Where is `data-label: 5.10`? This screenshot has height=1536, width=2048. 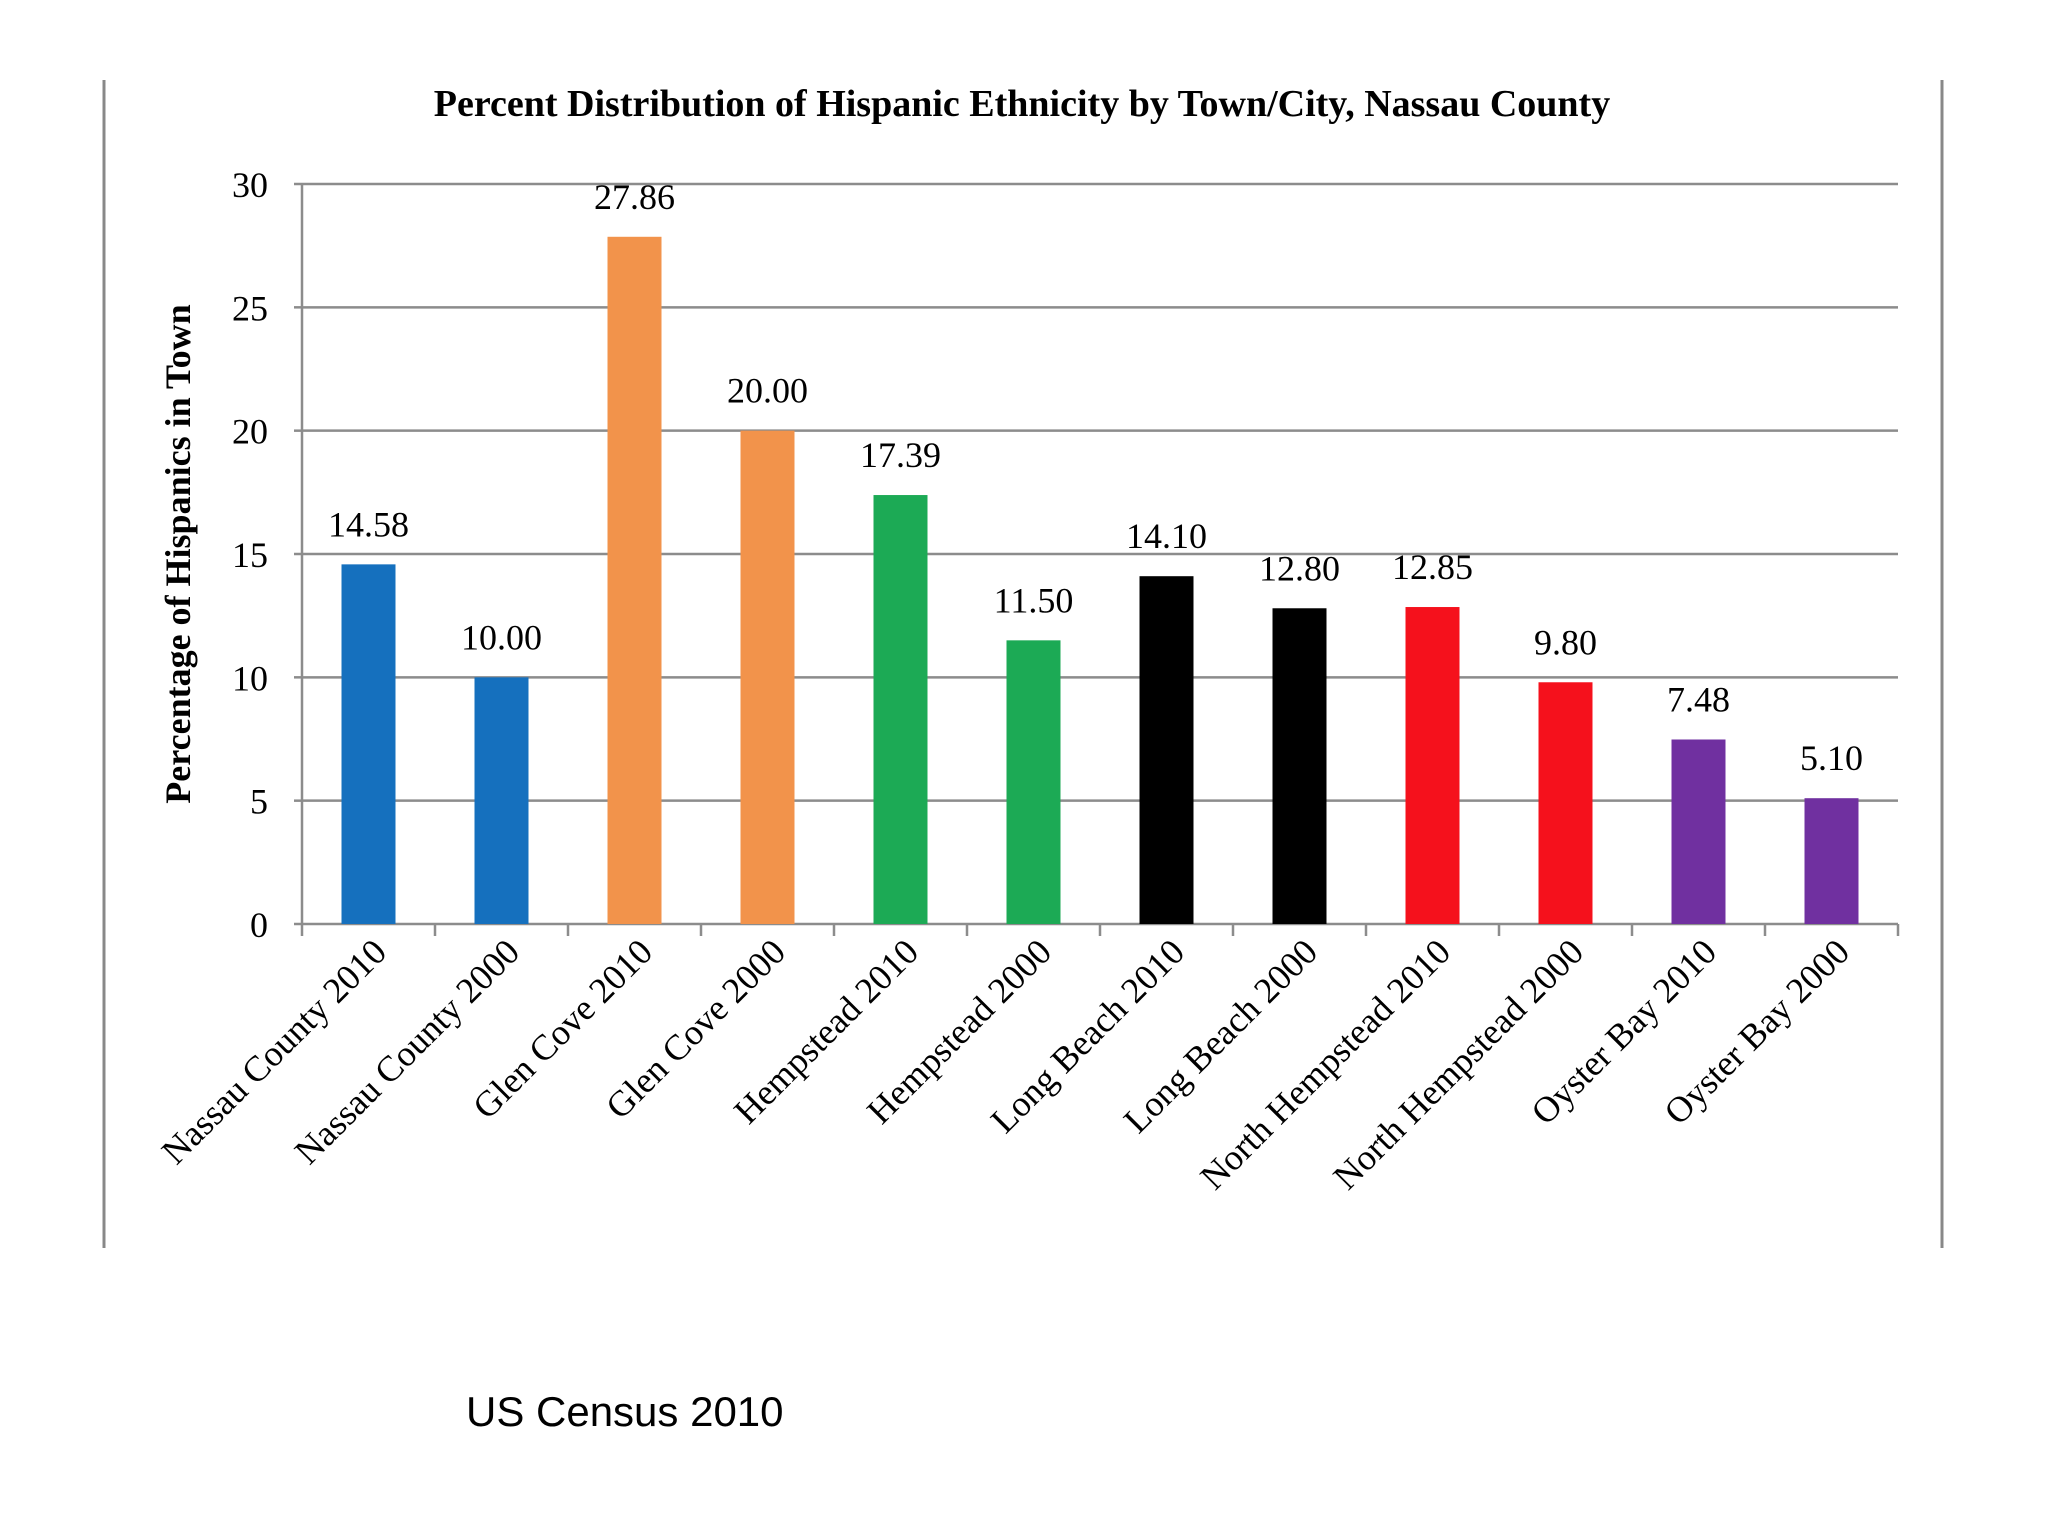 data-label: 5.10 is located at coordinates (1831, 758).